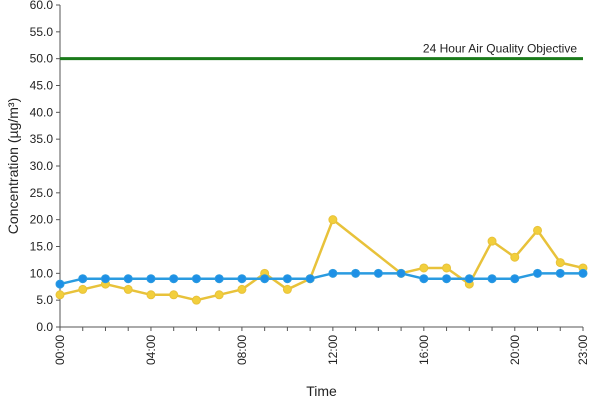 This screenshot has width=600, height=400. I want to click on x-tick-label: 12:00, so click(333, 350).